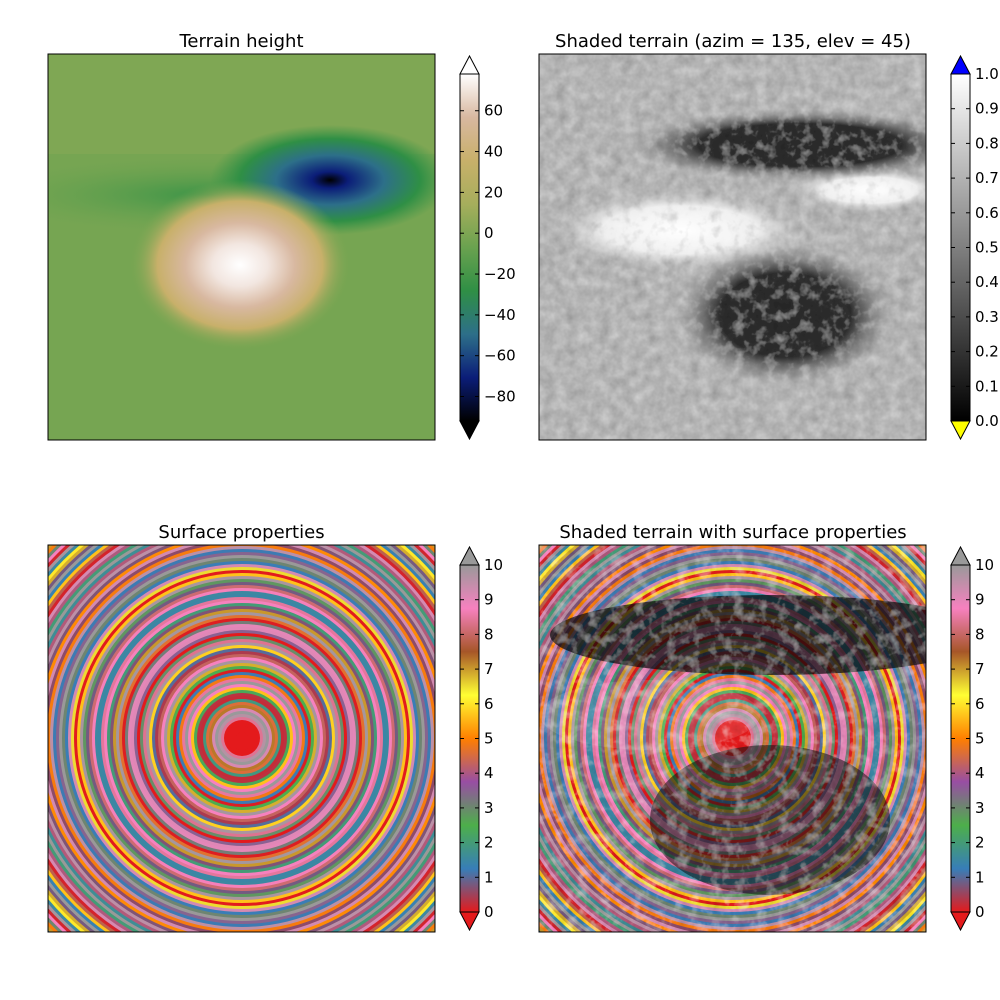 The image size is (1000, 1000). Describe the element at coordinates (987, 213) in the screenshot. I see `colorbar-tick-label: 0.6` at that location.